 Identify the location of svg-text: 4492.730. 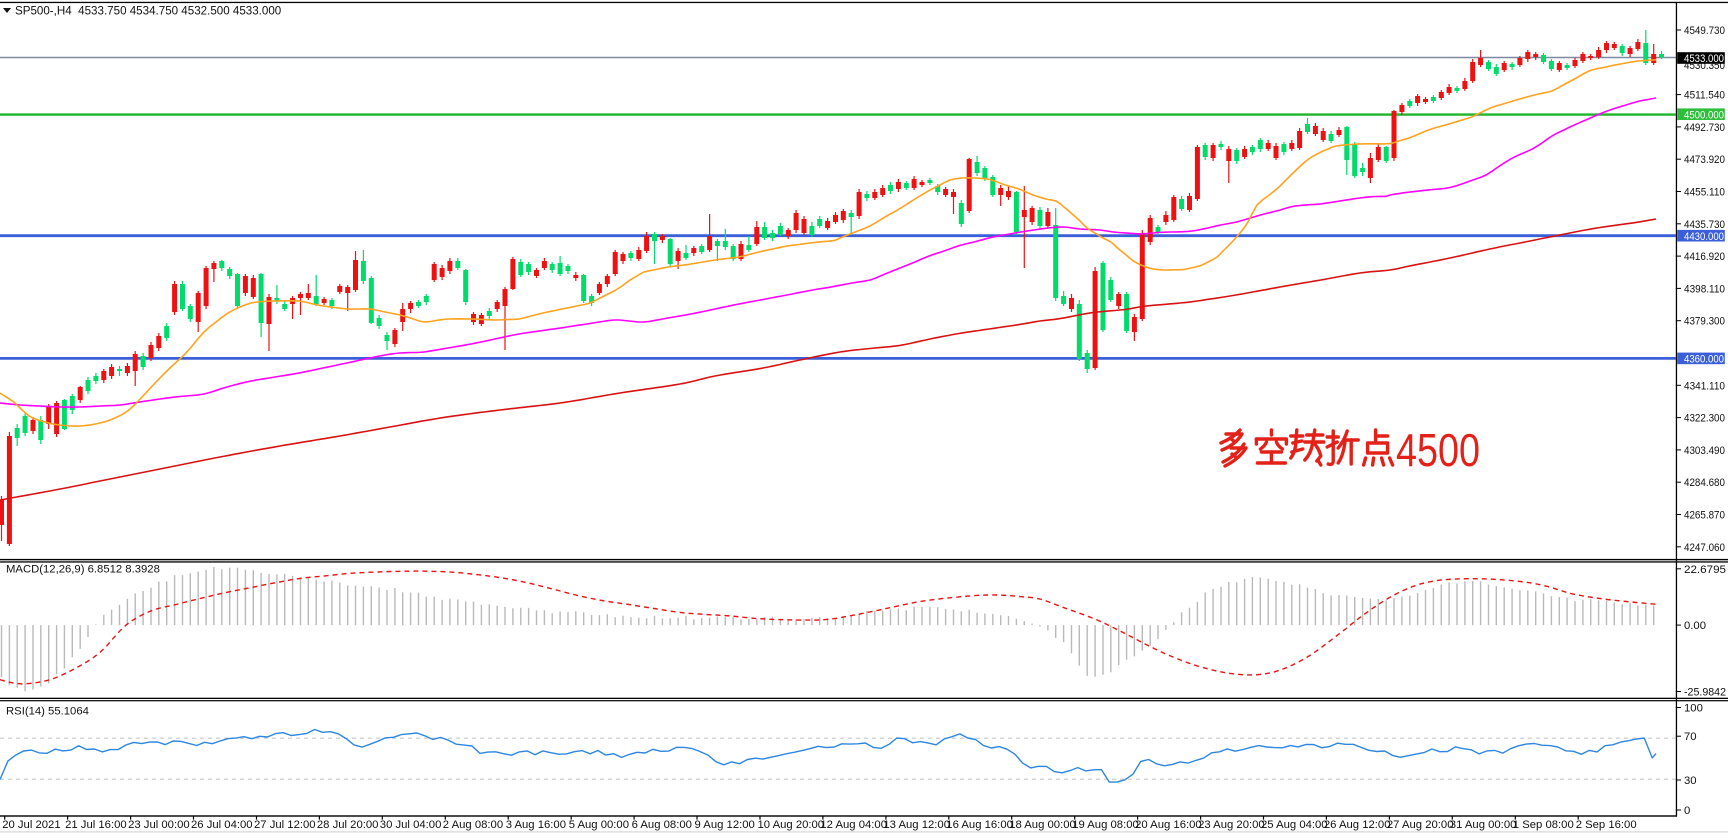
(1704, 128).